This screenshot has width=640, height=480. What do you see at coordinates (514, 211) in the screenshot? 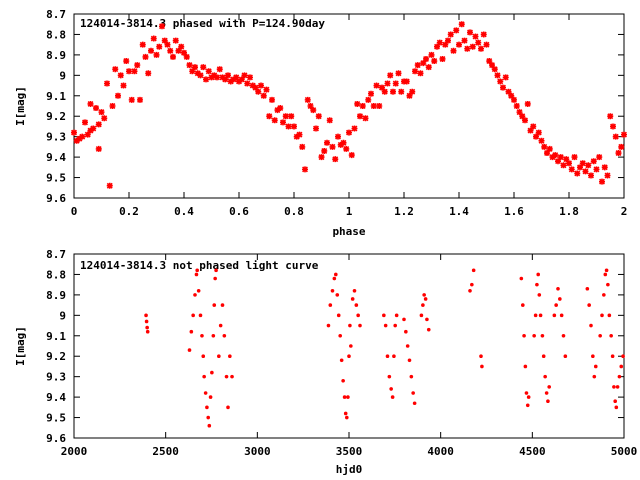
I see `x-tick-label: 1.6` at bounding box center [514, 211].